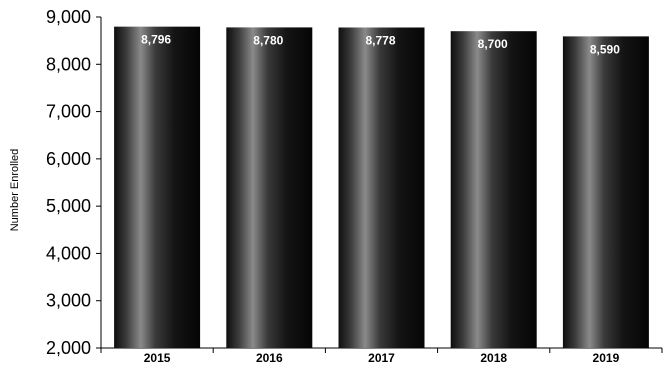 Image resolution: width=672 pixels, height=367 pixels. I want to click on x-axis: 2015 2016 2017 2018 2019, so click(381, 356).